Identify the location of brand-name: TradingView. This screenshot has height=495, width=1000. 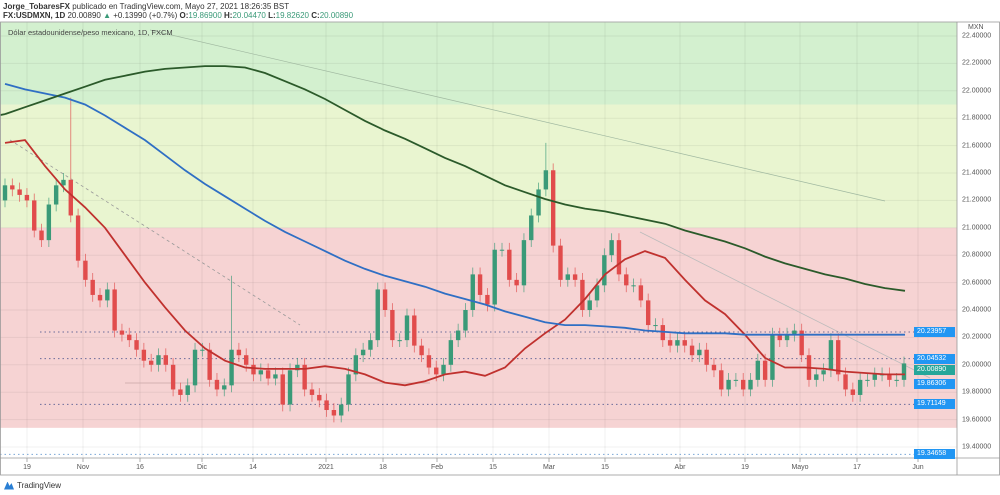
(39, 485).